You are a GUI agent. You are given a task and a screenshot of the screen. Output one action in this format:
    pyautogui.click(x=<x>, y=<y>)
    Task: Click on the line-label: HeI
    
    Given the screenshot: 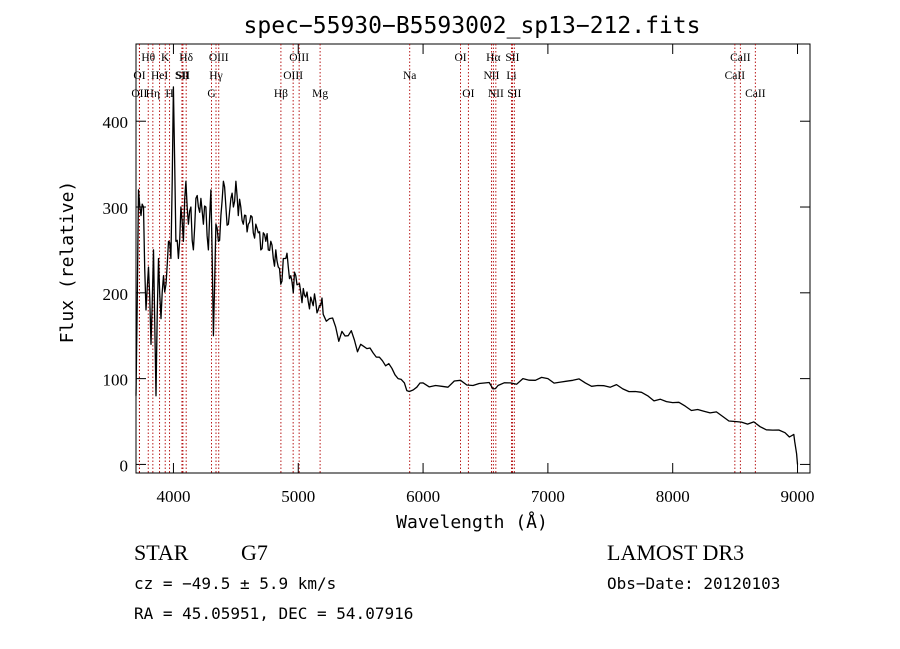 What is the action you would take?
    pyautogui.click(x=159, y=76)
    